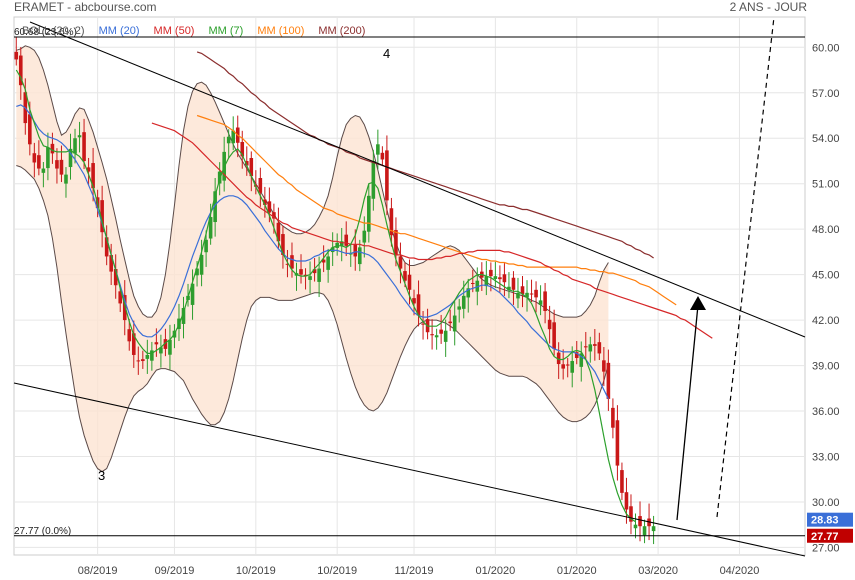  What do you see at coordinates (826, 276) in the screenshot?
I see `y-tick-label: 45.00` at bounding box center [826, 276].